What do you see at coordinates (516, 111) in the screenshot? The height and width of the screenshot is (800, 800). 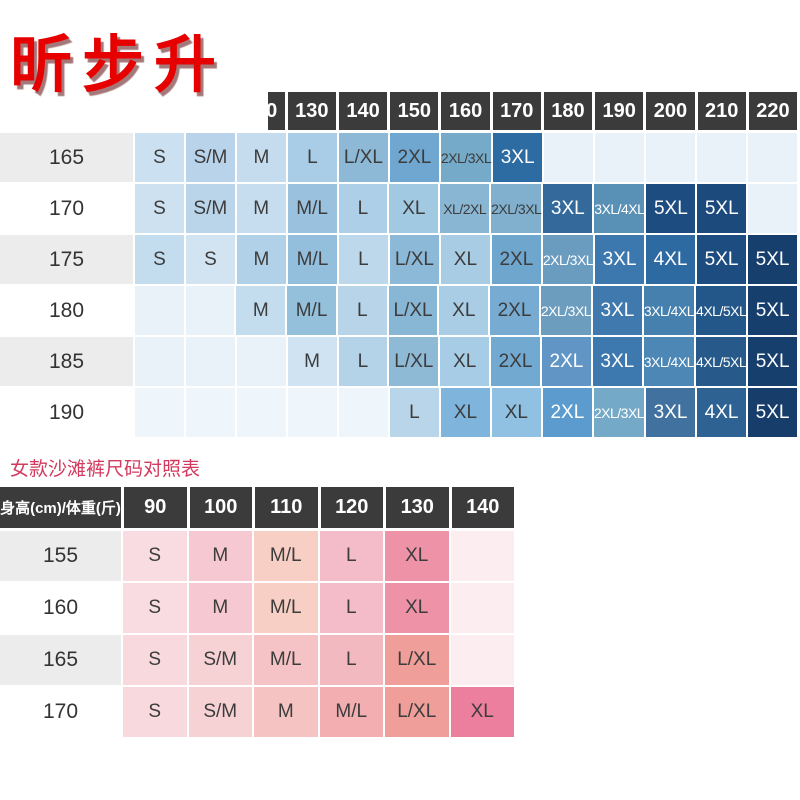 I see `men-weight-header-cell: 170` at bounding box center [516, 111].